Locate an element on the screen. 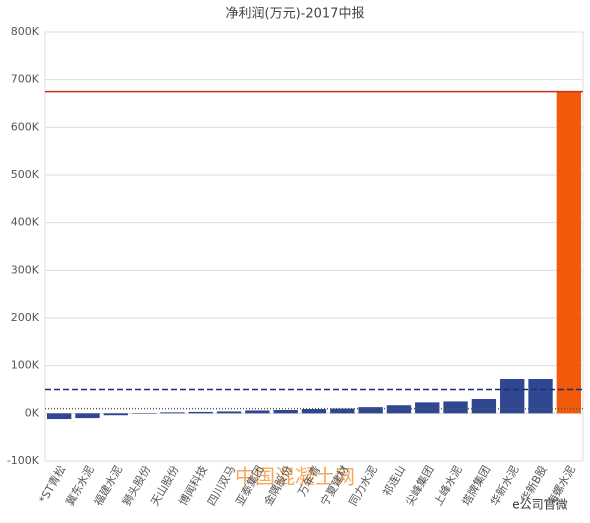 This screenshot has height=523, width=590. y-tick-label: -100K is located at coordinates (23, 460).